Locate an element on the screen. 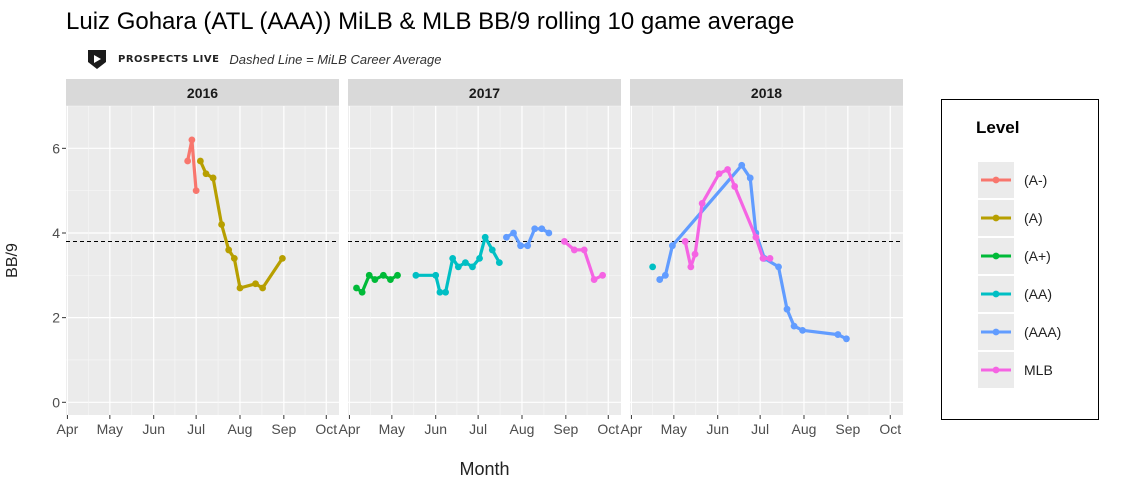 The width and height of the screenshot is (1122, 489). panel-strip-label: 2018 is located at coordinates (766, 93).